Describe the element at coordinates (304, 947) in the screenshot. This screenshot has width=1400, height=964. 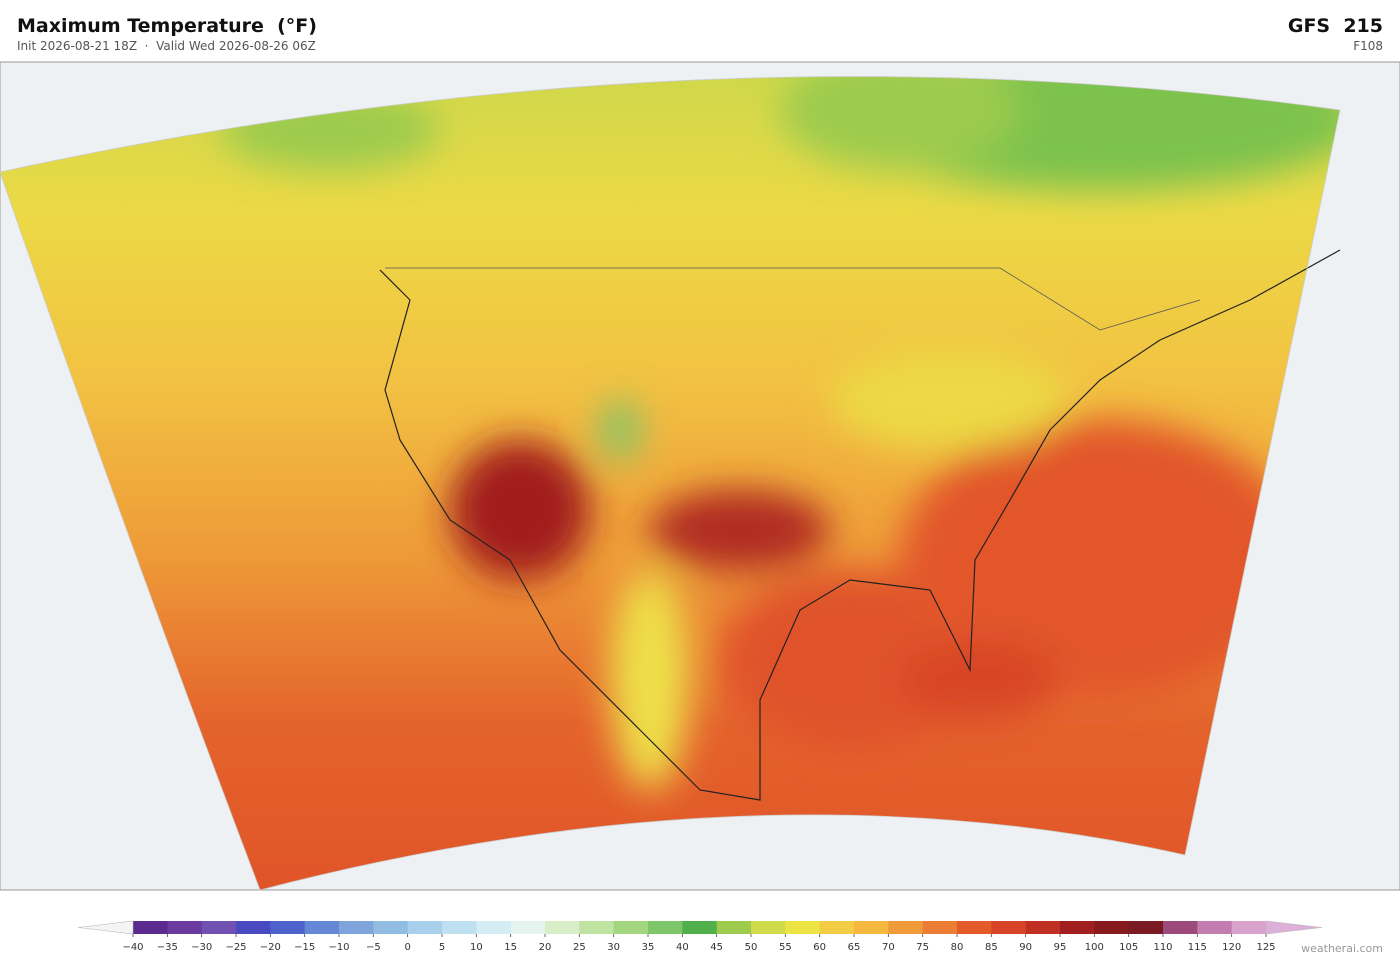
I see `colorbar-tick-label: −15` at that location.